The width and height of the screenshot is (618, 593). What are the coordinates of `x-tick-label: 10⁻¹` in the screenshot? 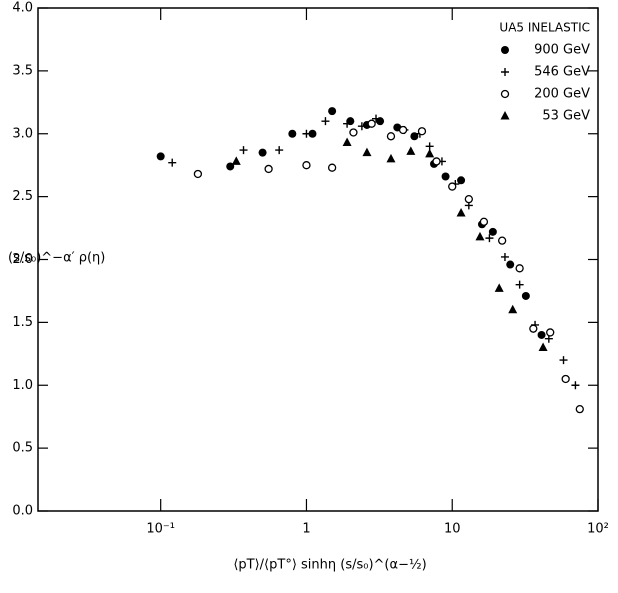 It's located at (160, 529).